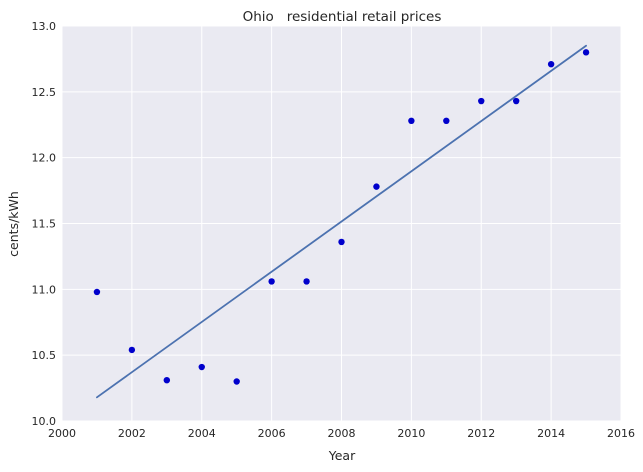 This screenshot has height=472, width=643. What do you see at coordinates (44, 289) in the screenshot?
I see `y-tick-label: 11.0` at bounding box center [44, 289].